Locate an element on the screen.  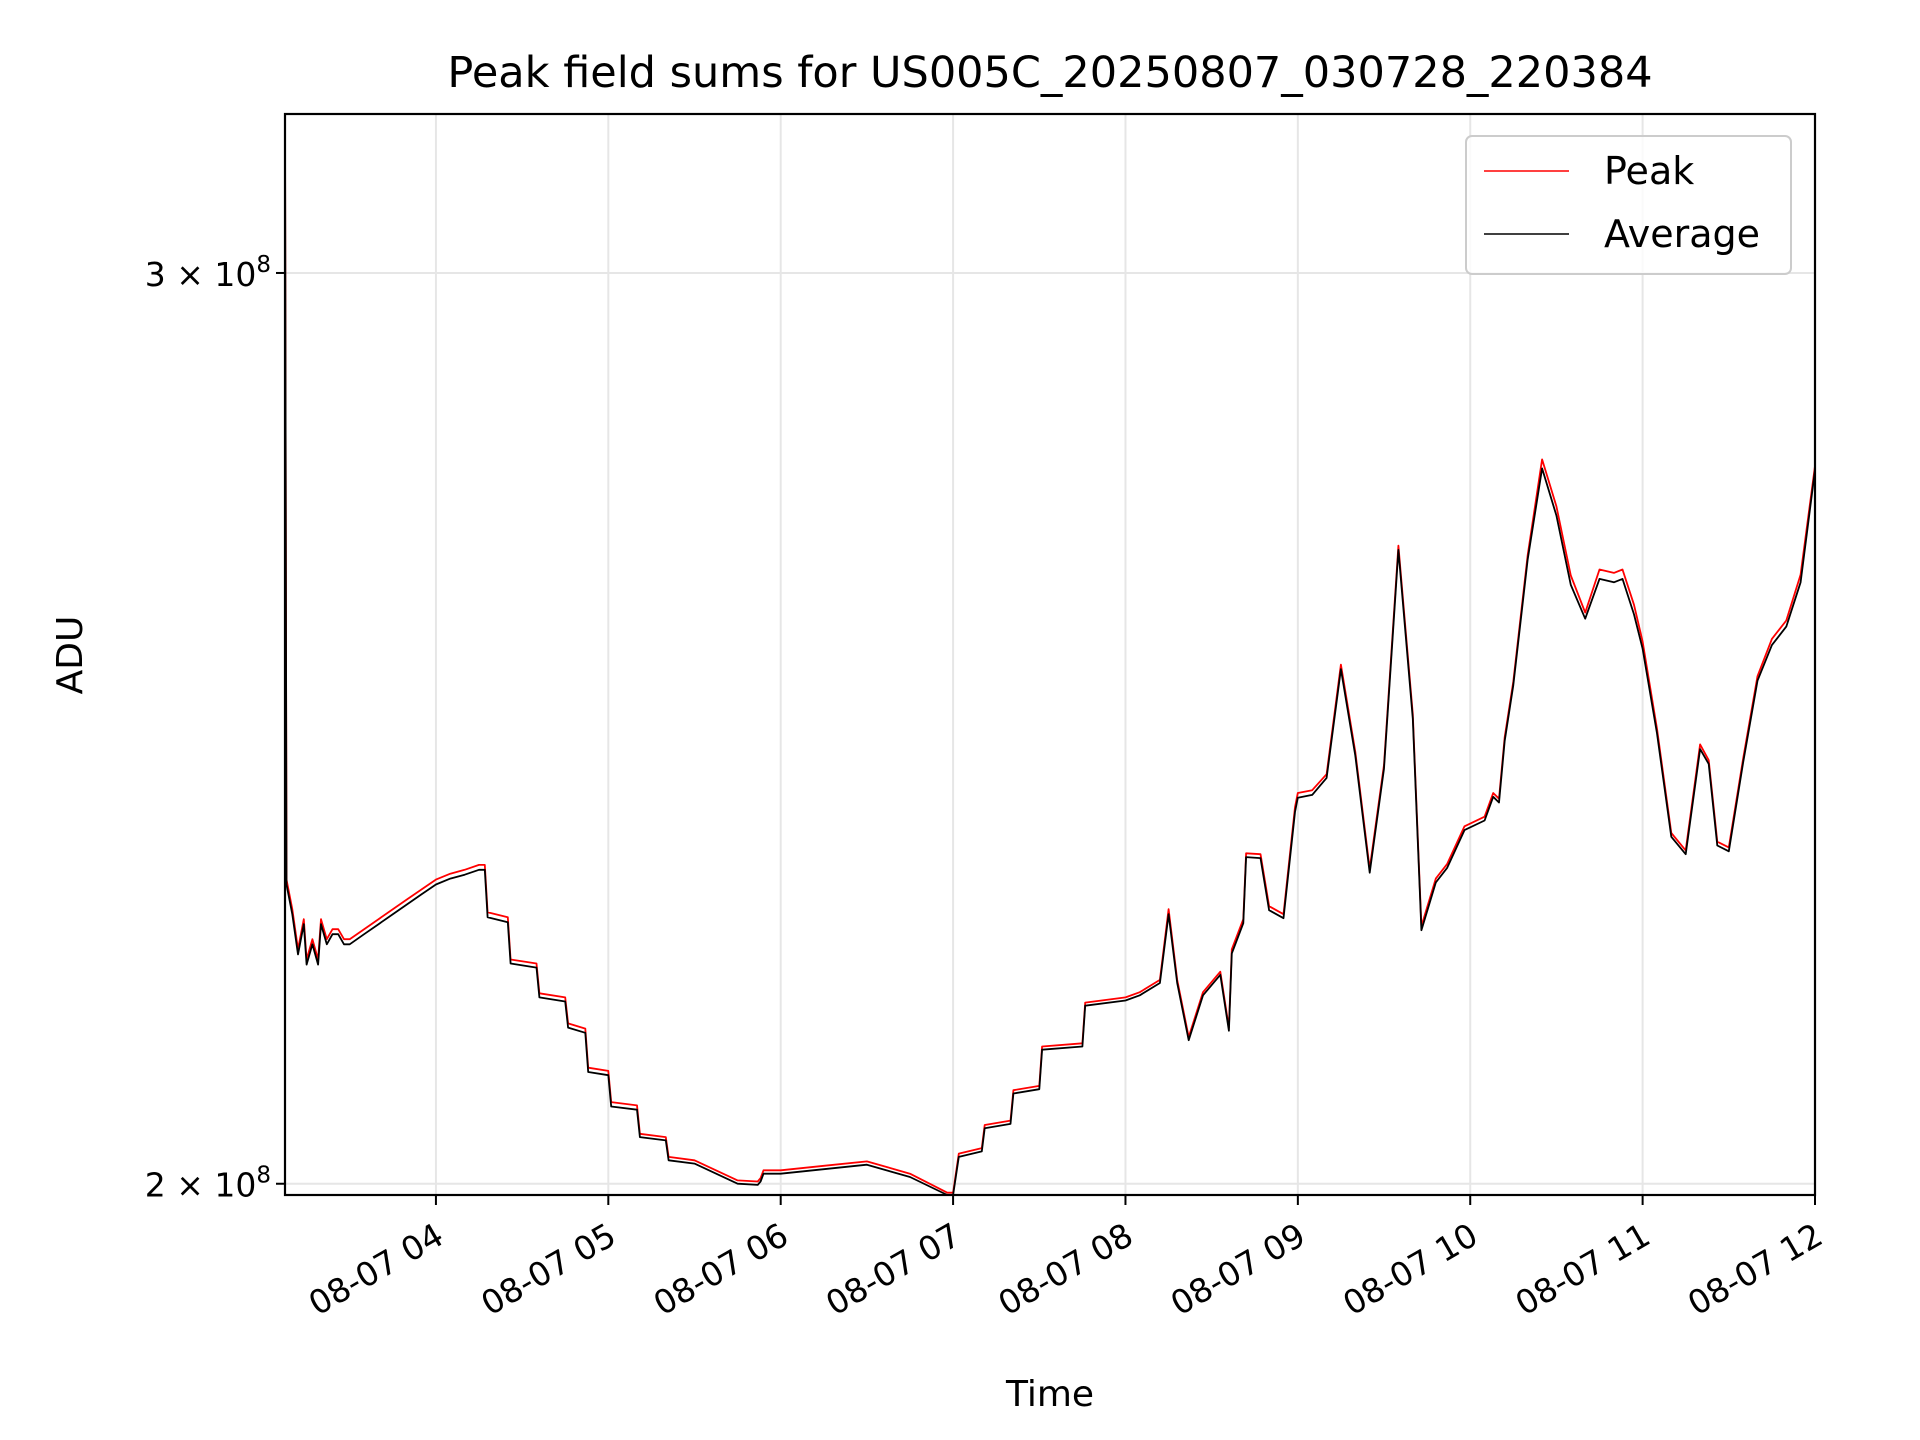
legend: Peak Average is located at coordinates (1628, 205).